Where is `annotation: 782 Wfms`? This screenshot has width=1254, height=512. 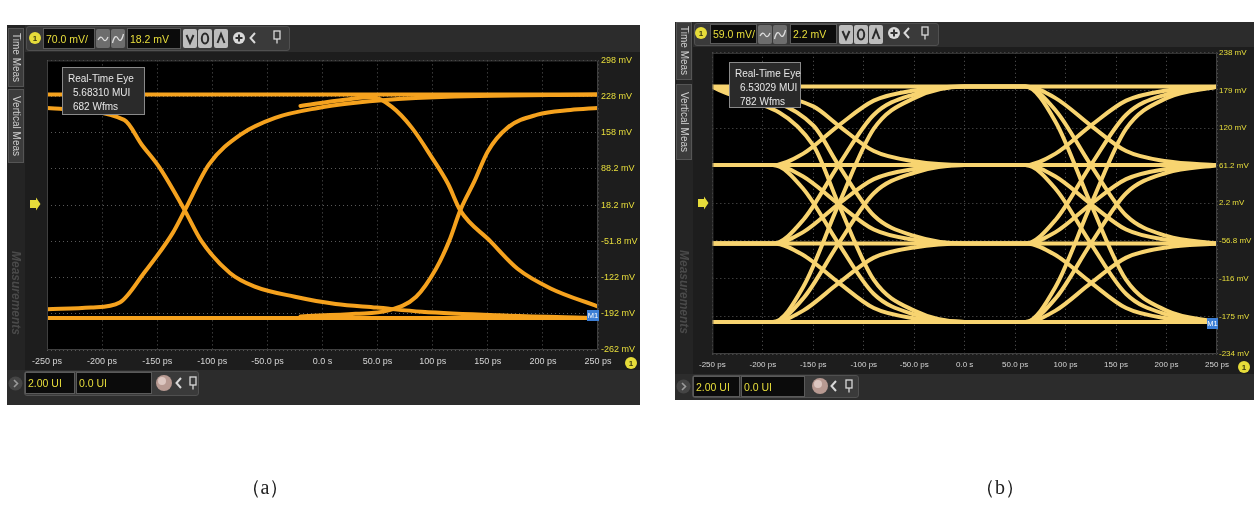 annotation: 782 Wfms is located at coordinates (763, 101).